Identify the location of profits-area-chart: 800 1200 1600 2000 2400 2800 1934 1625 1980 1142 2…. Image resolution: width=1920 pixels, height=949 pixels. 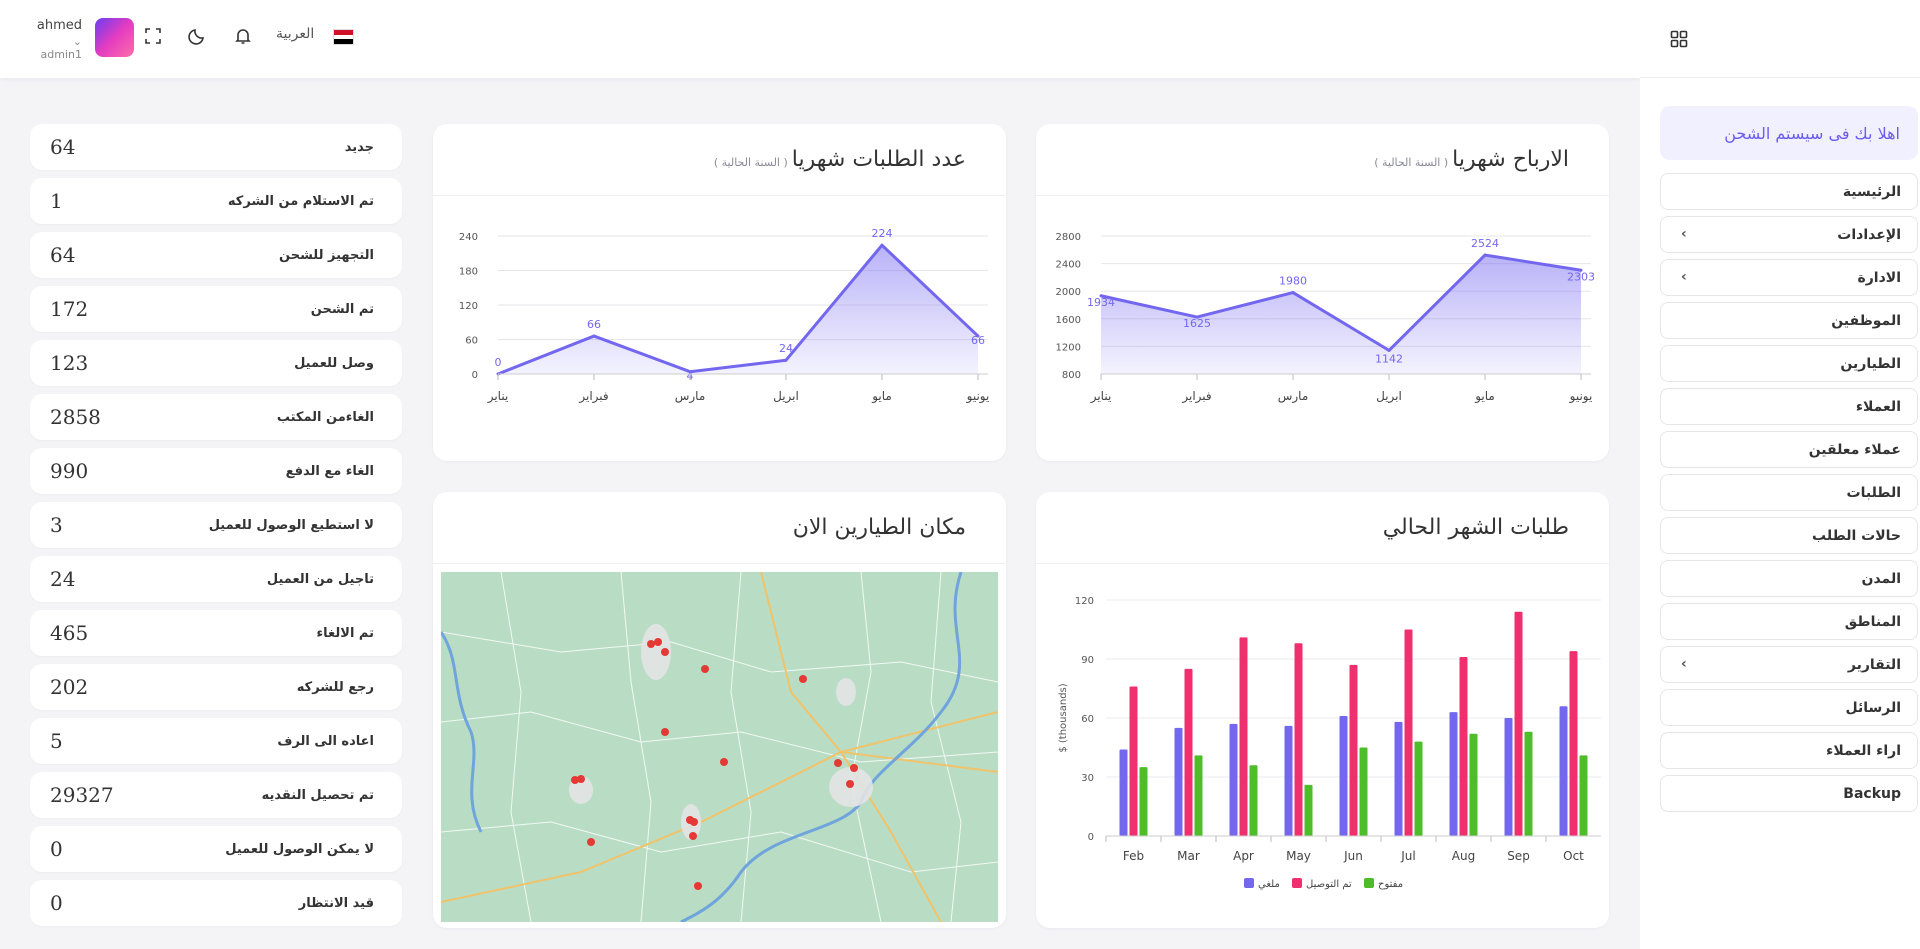
(1325, 318).